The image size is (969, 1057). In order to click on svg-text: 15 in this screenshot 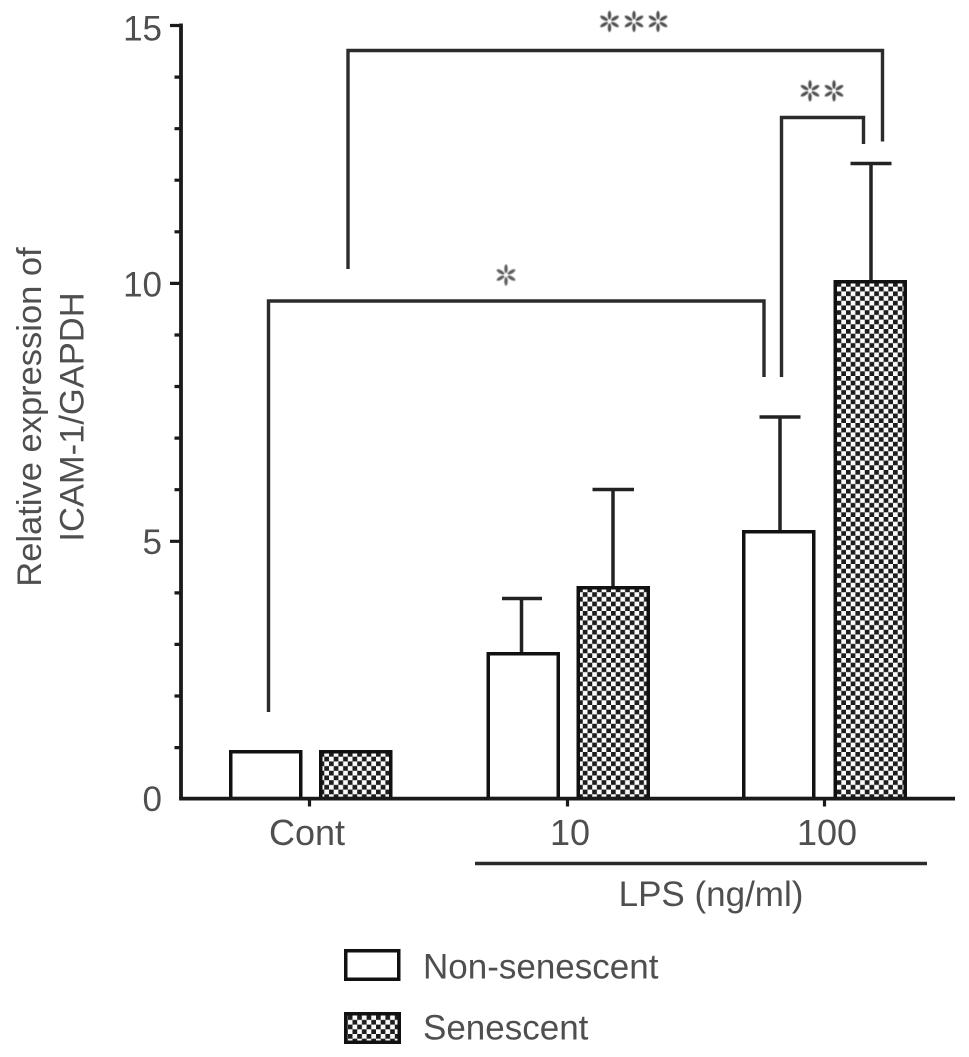, I will do `click(142, 29)`.